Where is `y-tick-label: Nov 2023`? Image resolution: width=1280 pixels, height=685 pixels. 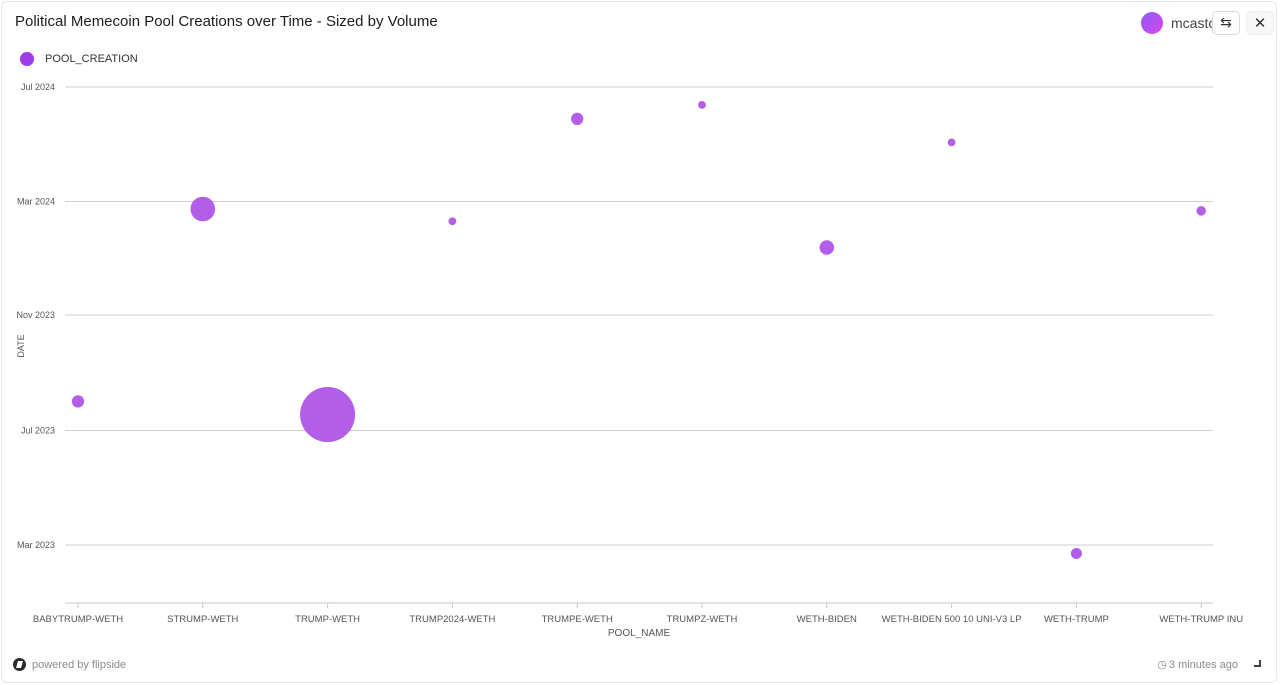
y-tick-label: Nov 2023 is located at coordinates (35, 315).